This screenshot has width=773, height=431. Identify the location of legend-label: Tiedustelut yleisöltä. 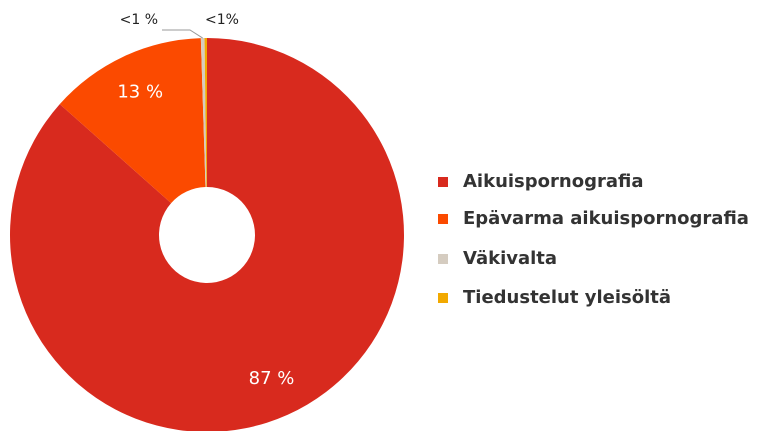
(567, 297).